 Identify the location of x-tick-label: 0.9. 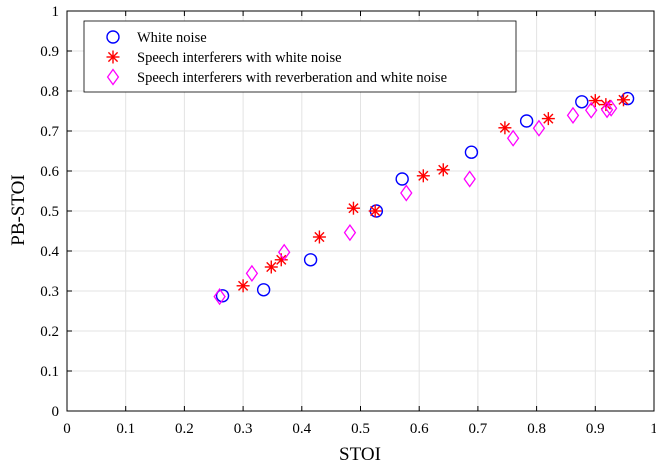
(595, 429).